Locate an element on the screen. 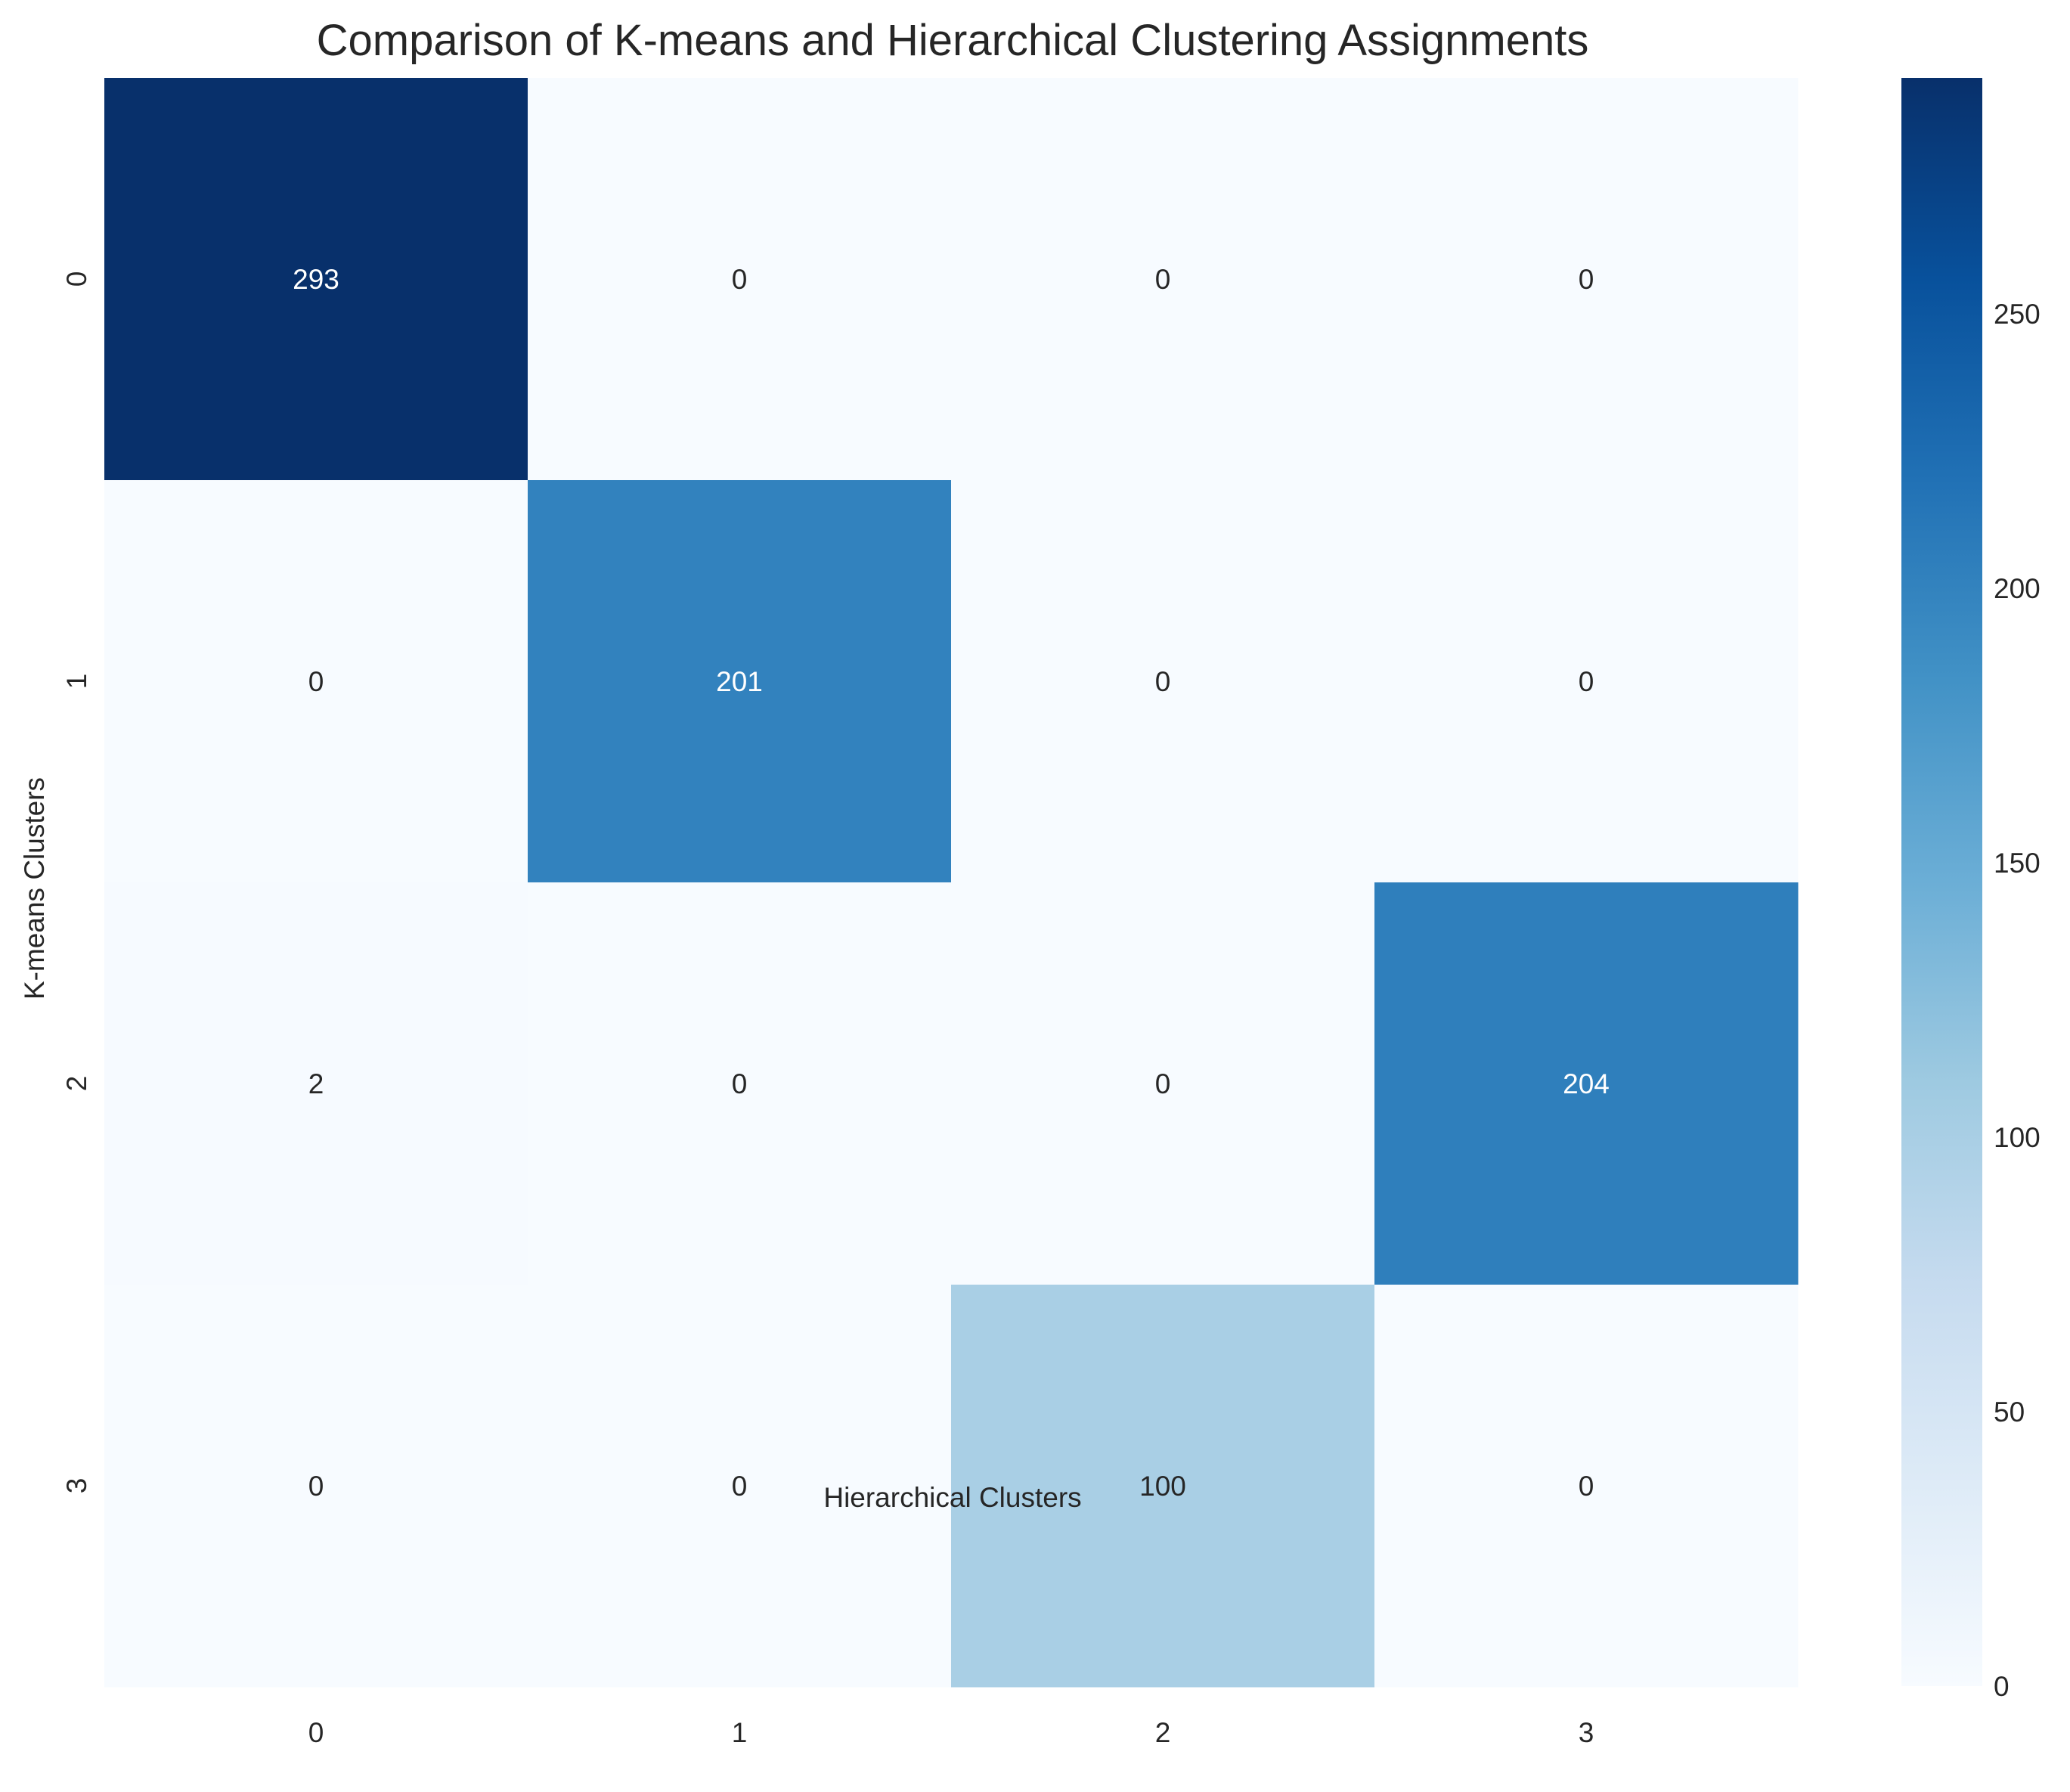 The height and width of the screenshot is (1792, 2070). x-tick-label: 2 is located at coordinates (1163, 1732).